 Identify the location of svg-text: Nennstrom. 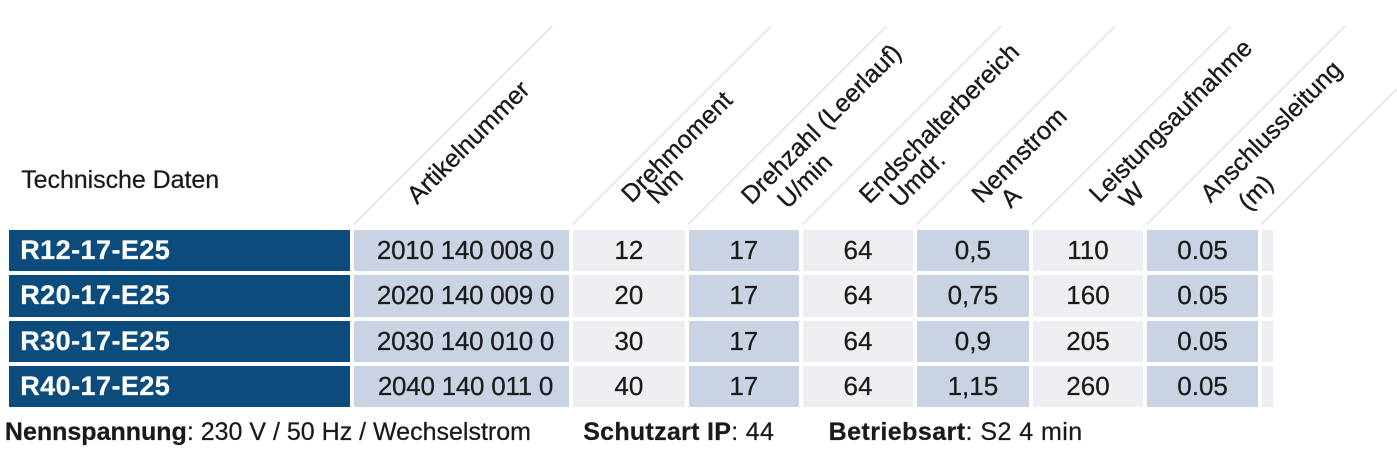
(1019, 155).